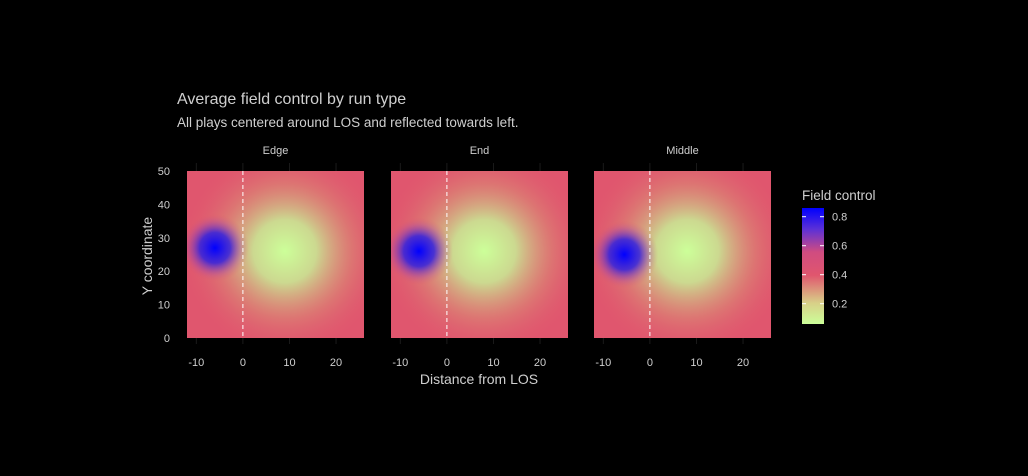  Describe the element at coordinates (839, 247) in the screenshot. I see `legend-tick-label: 0.6` at that location.